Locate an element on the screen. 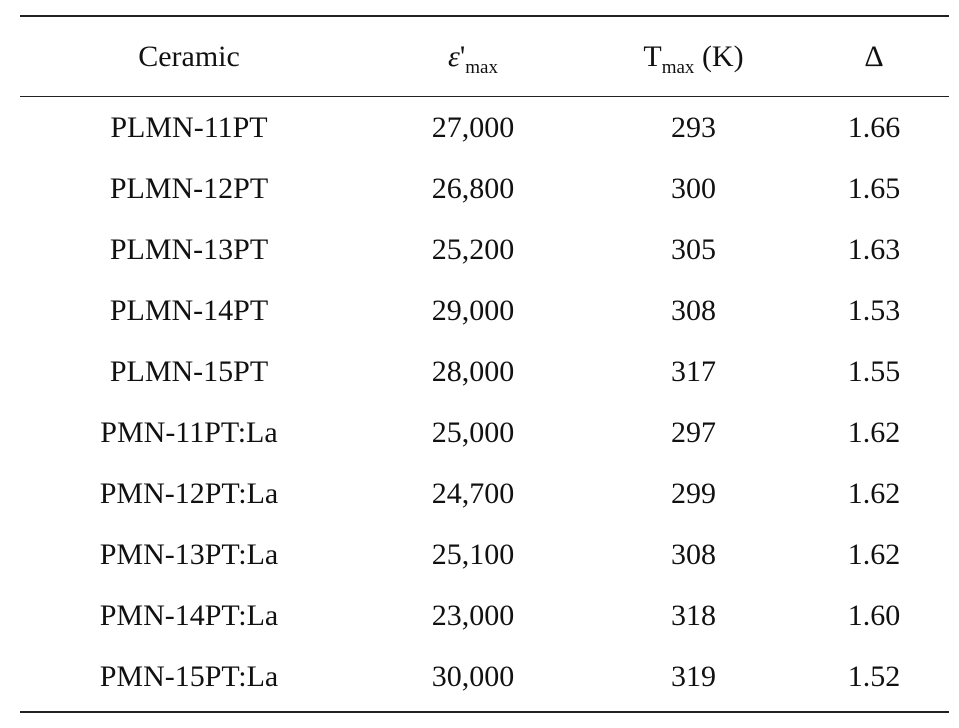 This screenshot has height=728, width=959. cell-eps-max: 24,700 is located at coordinates (473, 493).